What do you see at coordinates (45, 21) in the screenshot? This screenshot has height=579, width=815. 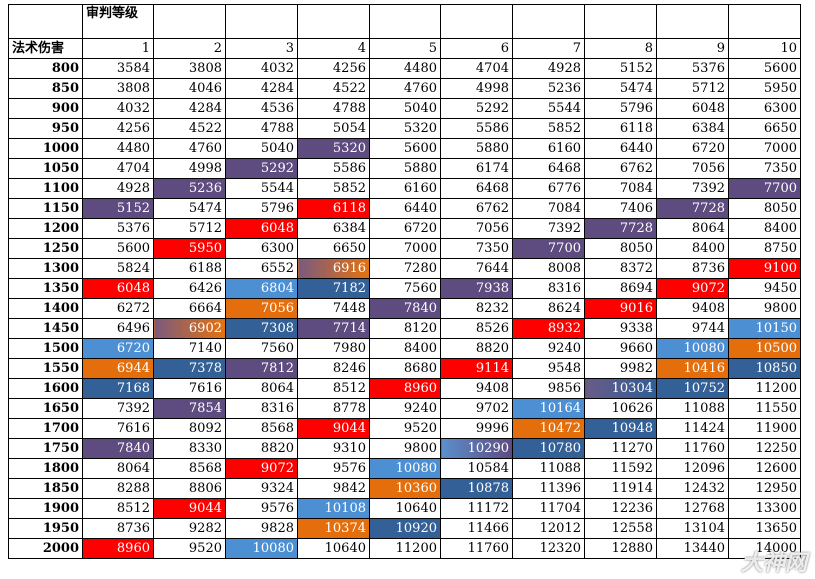 I see `corner-blank` at bounding box center [45, 21].